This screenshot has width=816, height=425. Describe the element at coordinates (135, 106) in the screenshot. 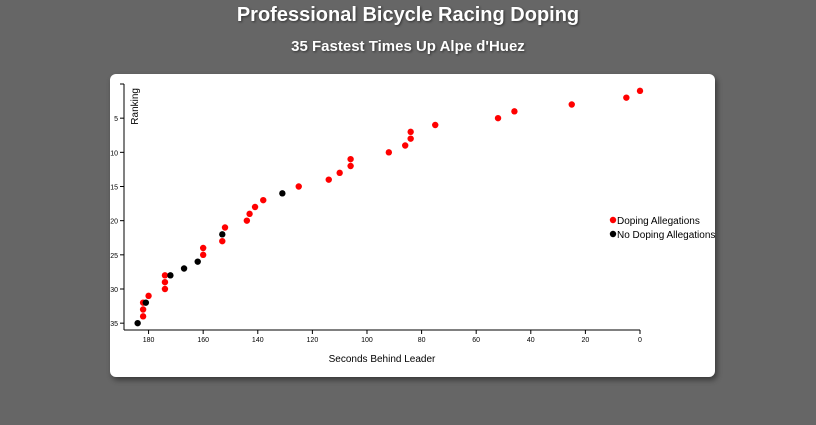

I see `y-axis-label: Ranking` at that location.